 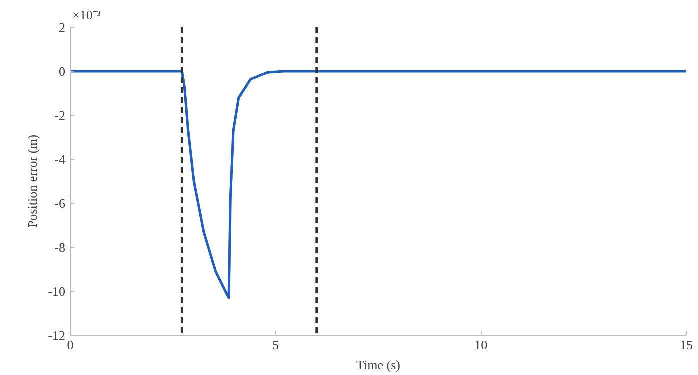 What do you see at coordinates (60, 247) in the screenshot?
I see `y-tick-label: -8` at bounding box center [60, 247].